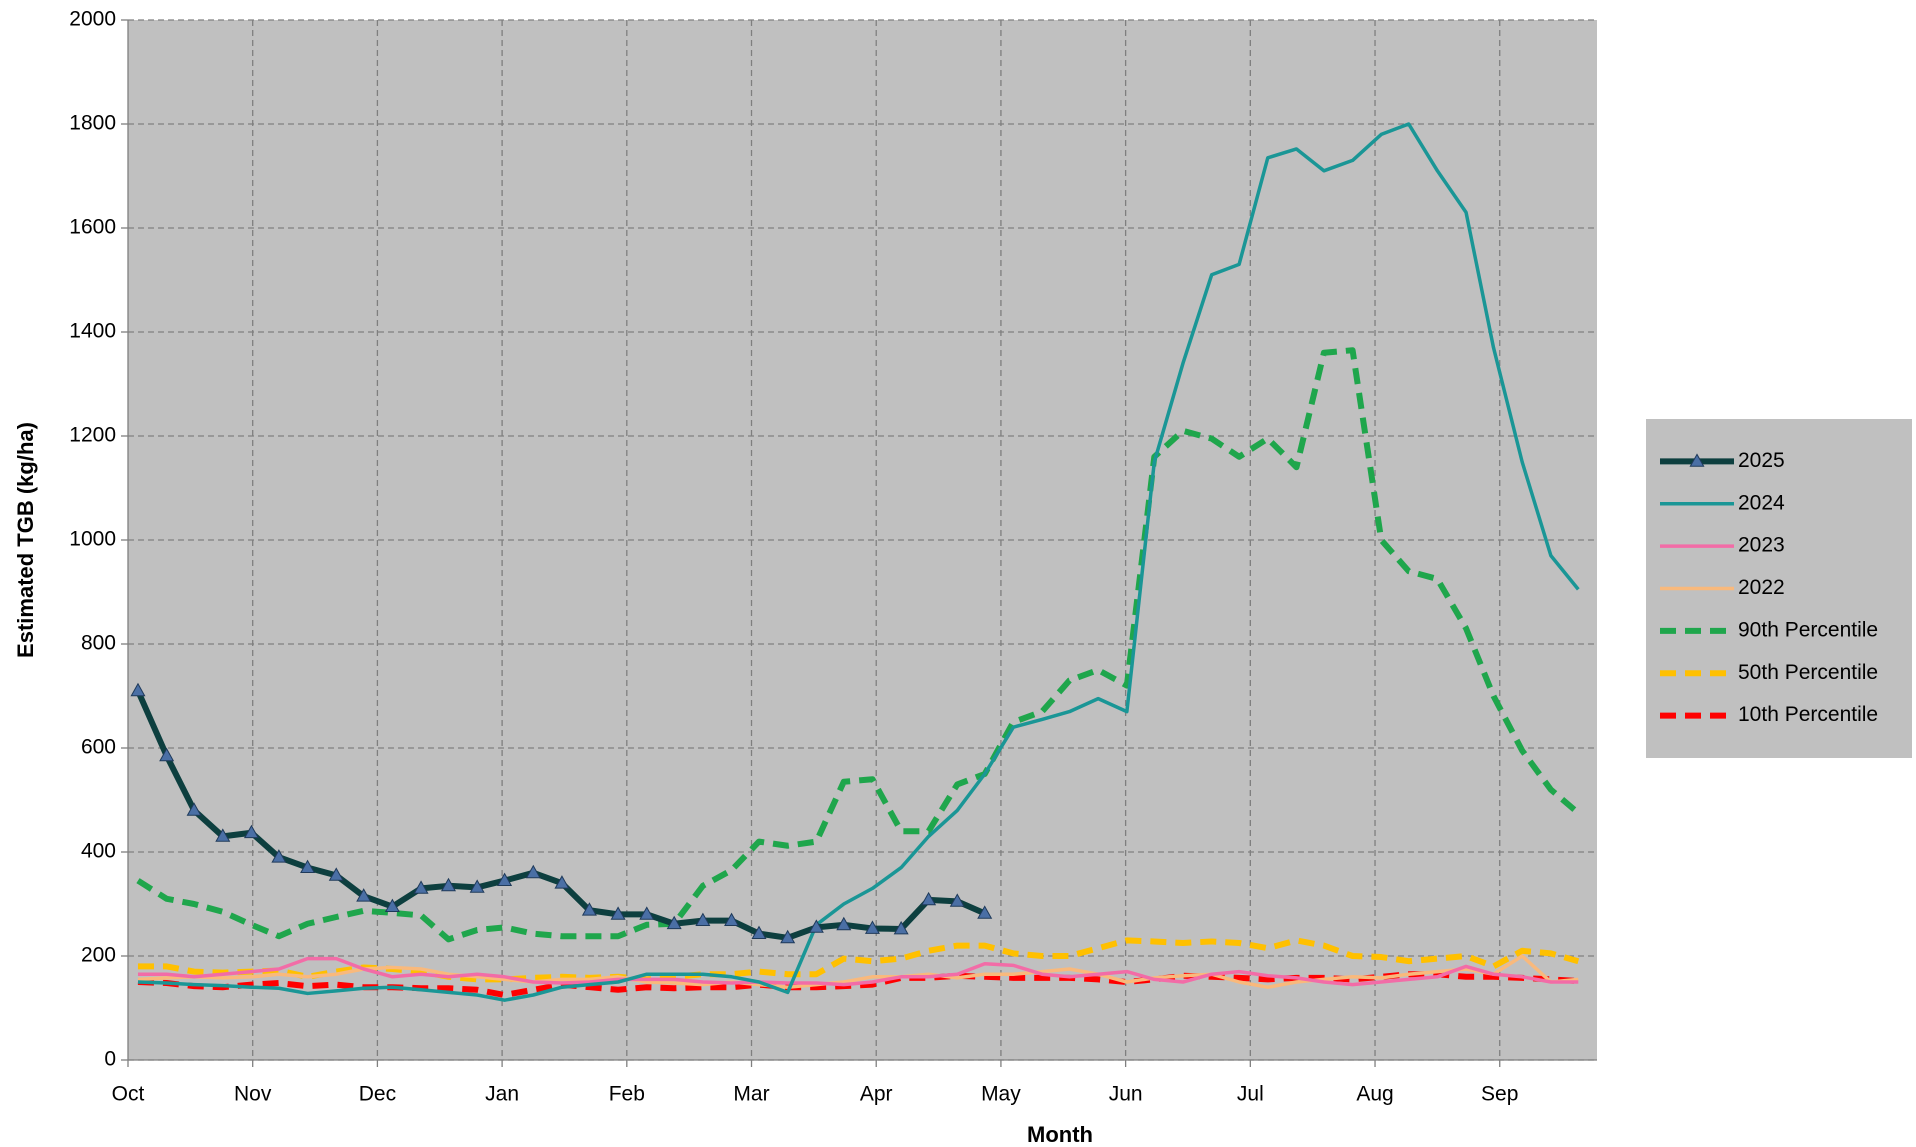 This screenshot has height=1147, width=1916. Describe the element at coordinates (1126, 1094) in the screenshot. I see `x-tick-label: Jun` at that location.